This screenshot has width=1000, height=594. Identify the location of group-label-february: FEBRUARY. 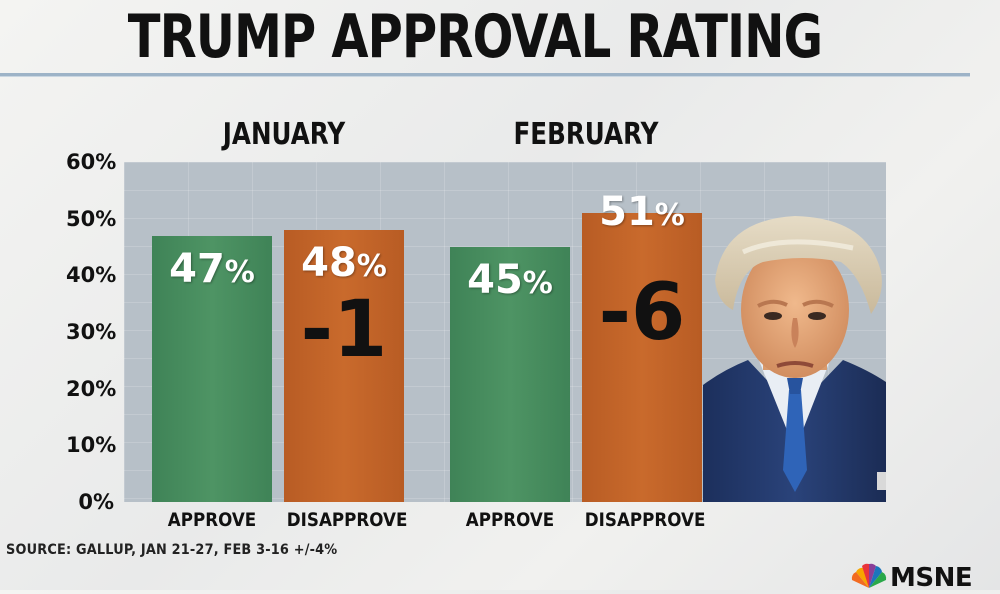
(586, 134).